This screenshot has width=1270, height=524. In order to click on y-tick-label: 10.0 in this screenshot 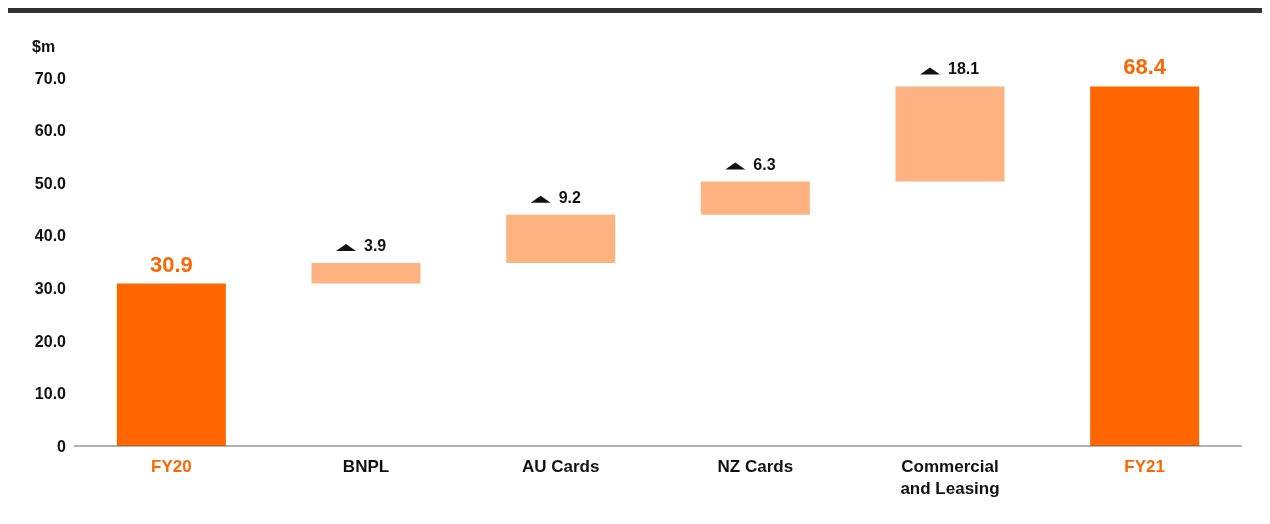, I will do `click(50, 394)`.